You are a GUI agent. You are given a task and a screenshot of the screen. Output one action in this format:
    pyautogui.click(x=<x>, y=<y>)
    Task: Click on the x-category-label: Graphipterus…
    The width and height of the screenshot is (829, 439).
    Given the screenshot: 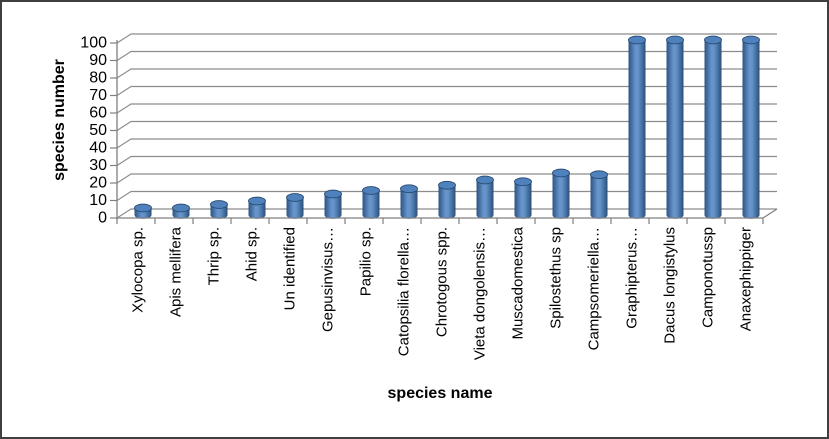 What is the action you would take?
    pyautogui.click(x=632, y=278)
    